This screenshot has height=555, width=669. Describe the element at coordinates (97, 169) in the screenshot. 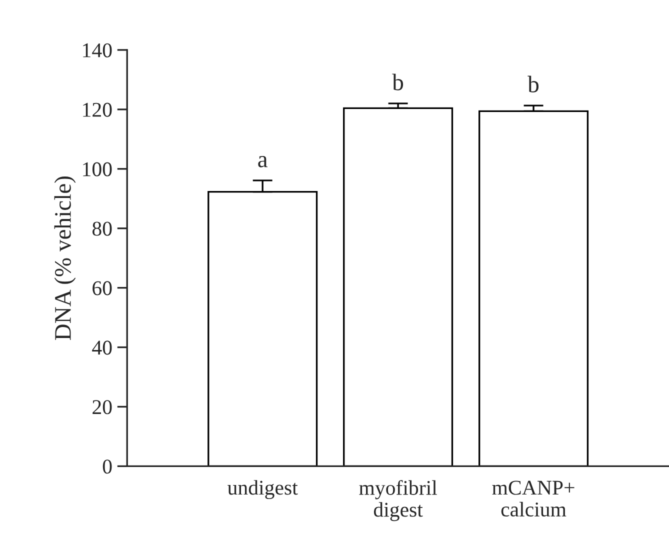

I see `y-tick-label: 100` at that location.